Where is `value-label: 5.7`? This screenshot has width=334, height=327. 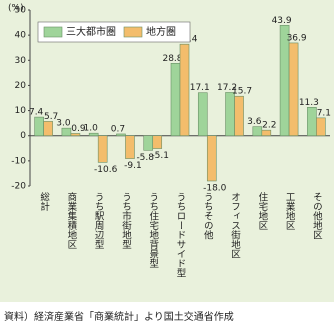 value-label: 5.7 is located at coordinates (51, 117).